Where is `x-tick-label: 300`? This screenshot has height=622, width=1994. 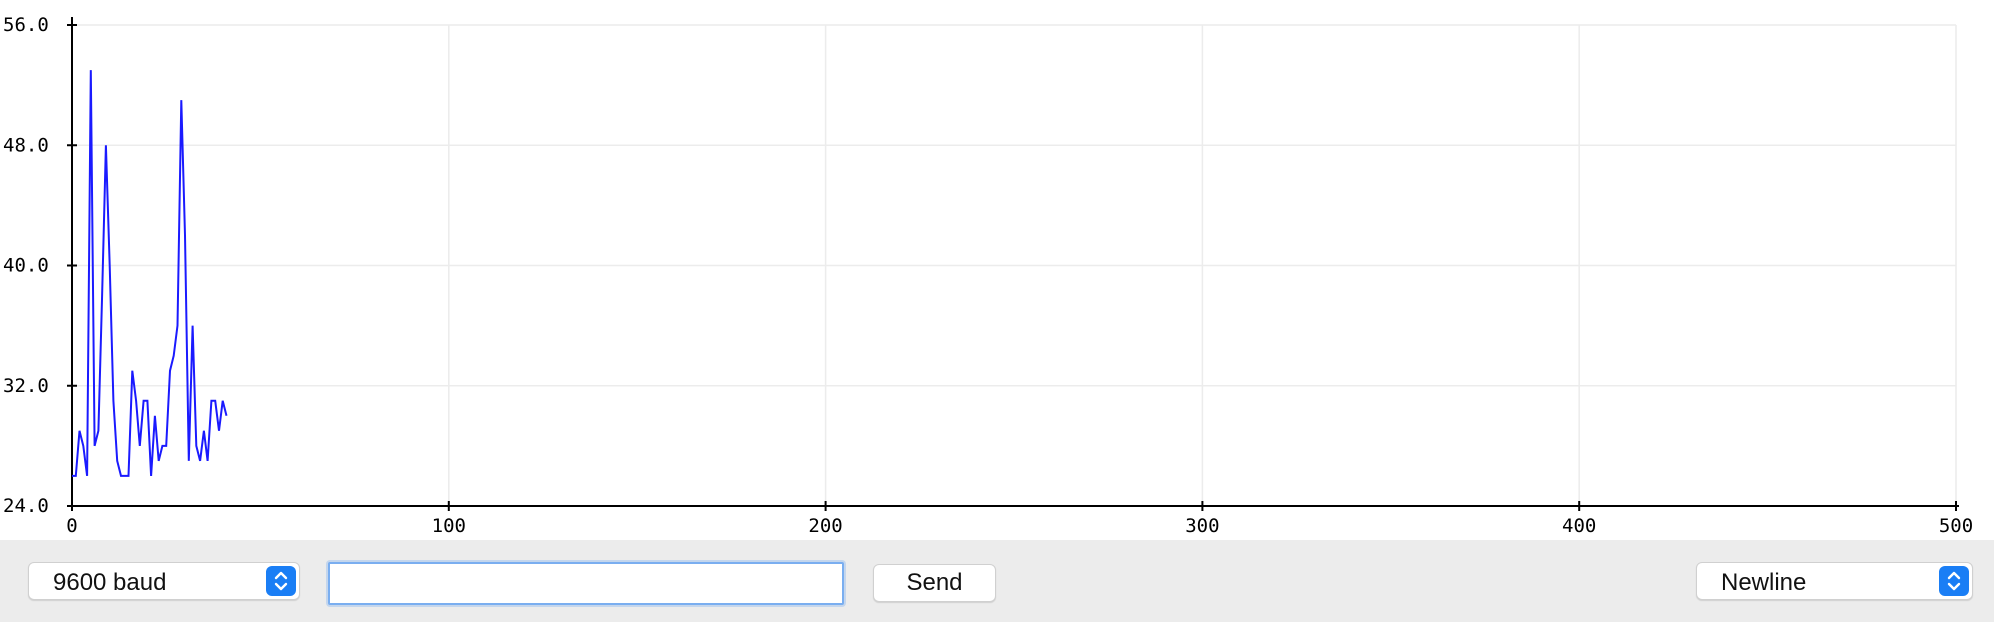
x-tick-label: 300 is located at coordinates (1202, 526).